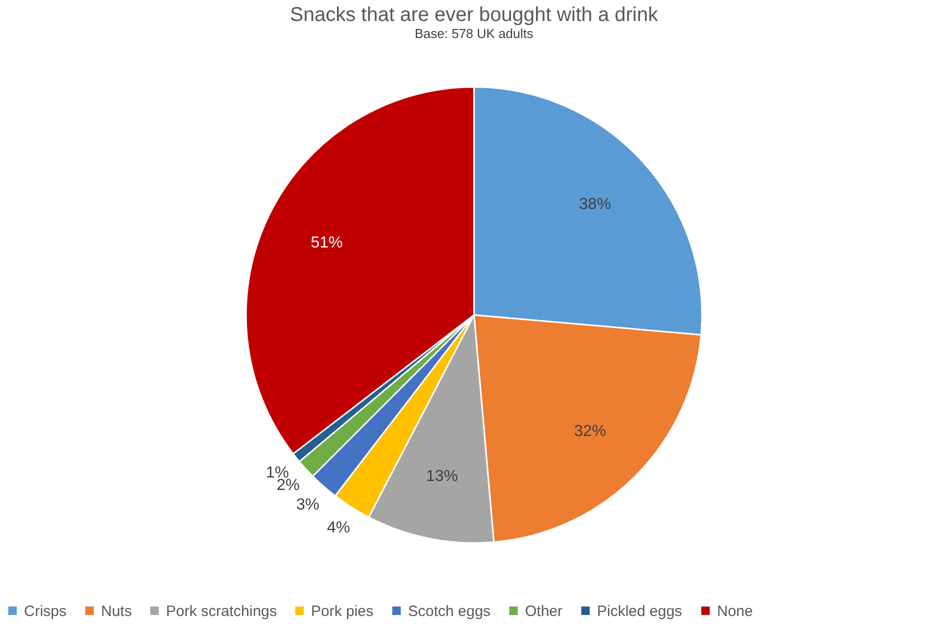 The height and width of the screenshot is (624, 948). Describe the element at coordinates (342, 611) in the screenshot. I see `legend-label: Pork pies` at that location.